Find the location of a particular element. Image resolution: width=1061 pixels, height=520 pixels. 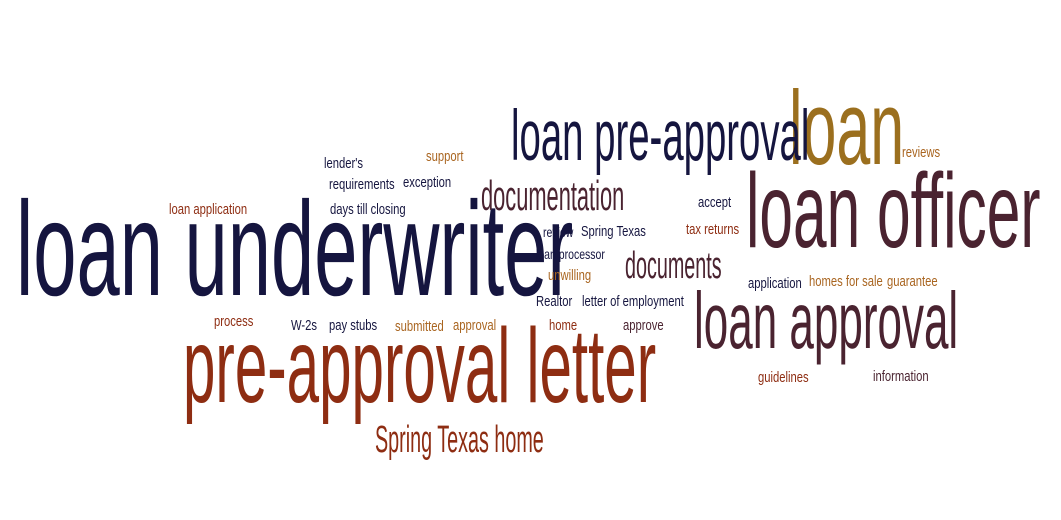

word-pay-stubs: pay stubs is located at coordinates (353, 325).